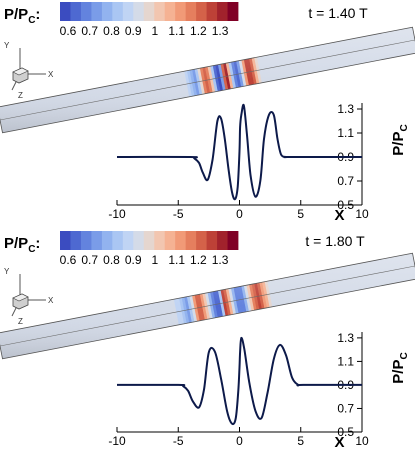 The height and width of the screenshot is (450, 415). I want to click on triad-x-label-1: X, so click(51, 74).